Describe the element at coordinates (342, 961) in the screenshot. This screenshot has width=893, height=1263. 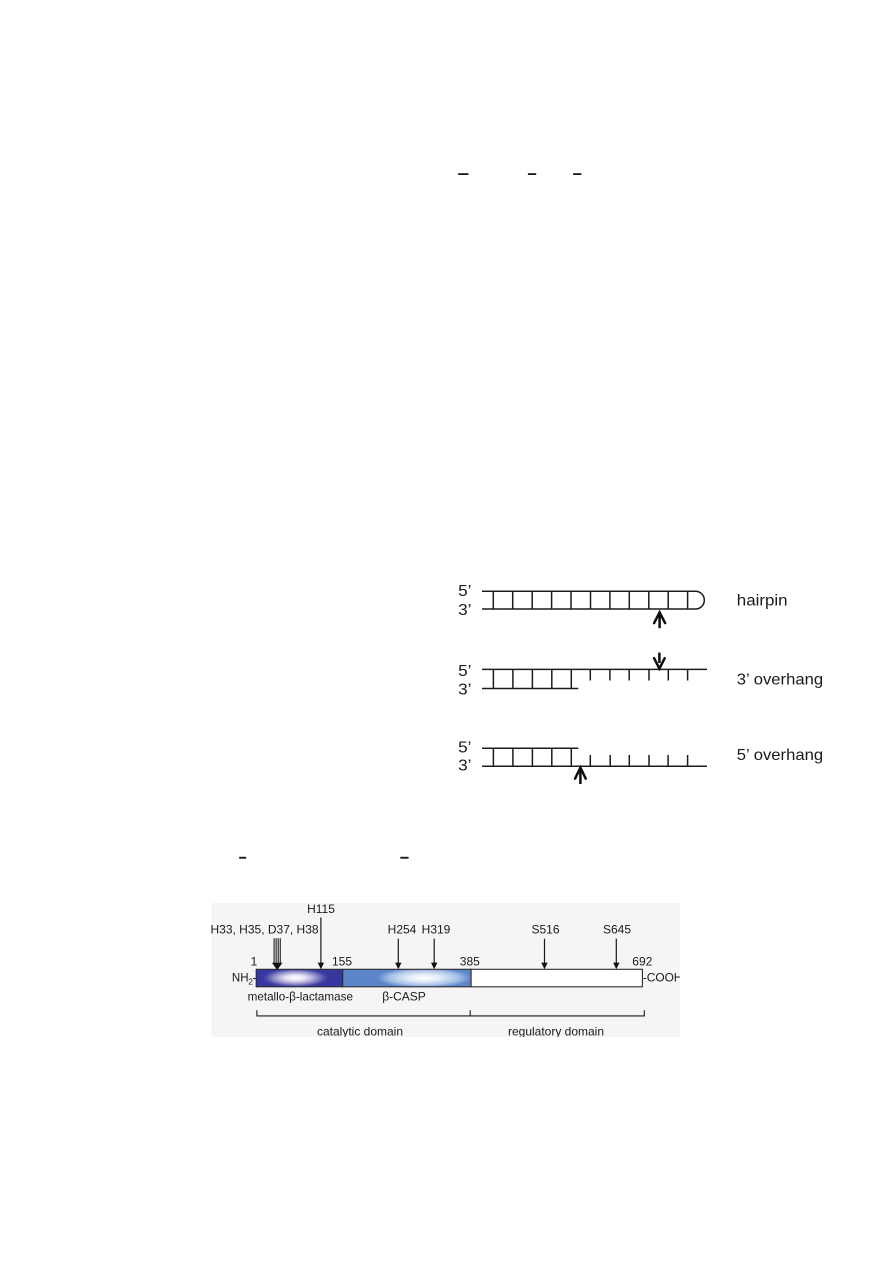
I see `svg-text: 155` at that location.